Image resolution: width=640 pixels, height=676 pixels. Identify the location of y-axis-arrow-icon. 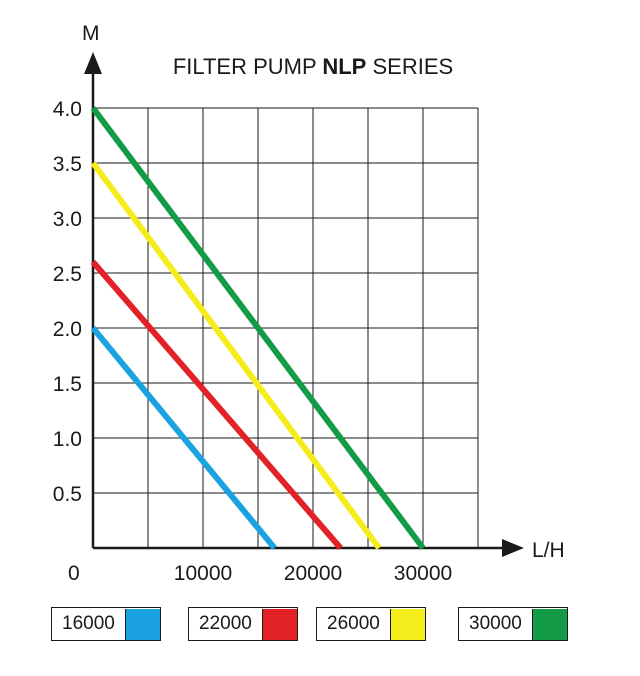
(93, 63).